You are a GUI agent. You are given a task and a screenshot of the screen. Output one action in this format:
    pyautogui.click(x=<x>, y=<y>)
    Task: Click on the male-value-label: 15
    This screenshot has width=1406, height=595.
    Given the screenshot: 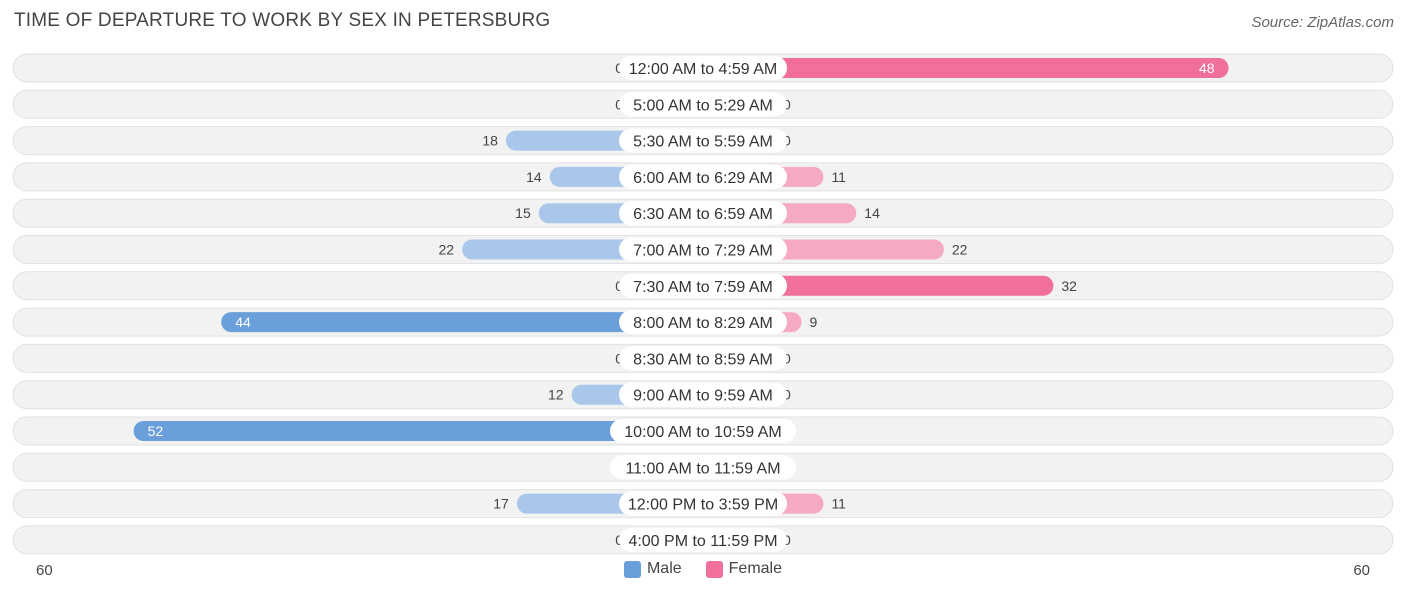 What is the action you would take?
    pyautogui.click(x=523, y=213)
    